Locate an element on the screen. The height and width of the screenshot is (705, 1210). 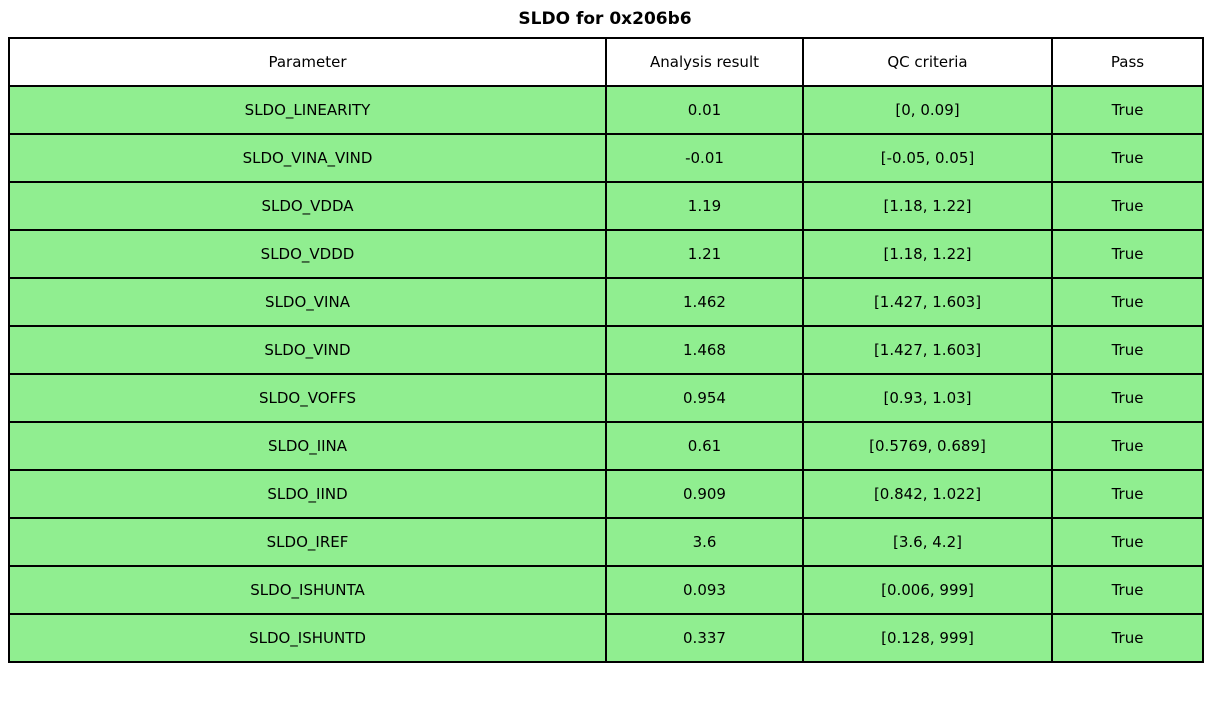
cell-analysis-result: 1.468 is located at coordinates (704, 350).